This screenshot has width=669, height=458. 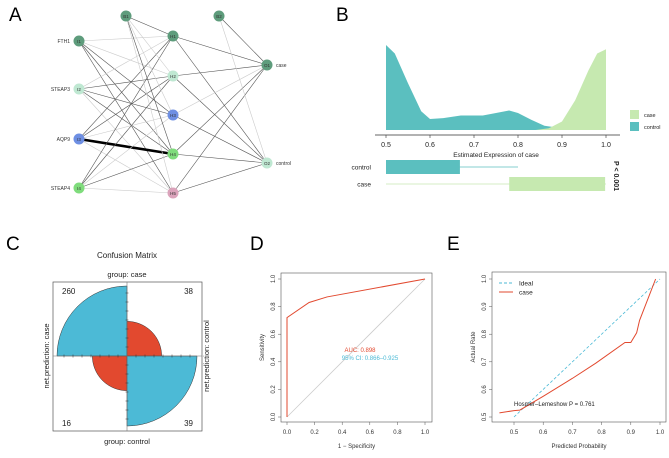 I want to click on node-label: H4, so click(x=173, y=154).